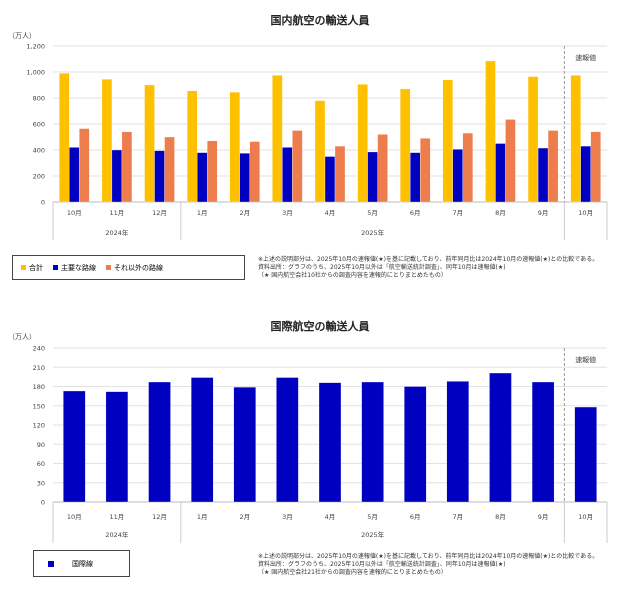 This screenshot has width=640, height=590. I want to click on bar-主要な路線-12月, so click(159, 176).